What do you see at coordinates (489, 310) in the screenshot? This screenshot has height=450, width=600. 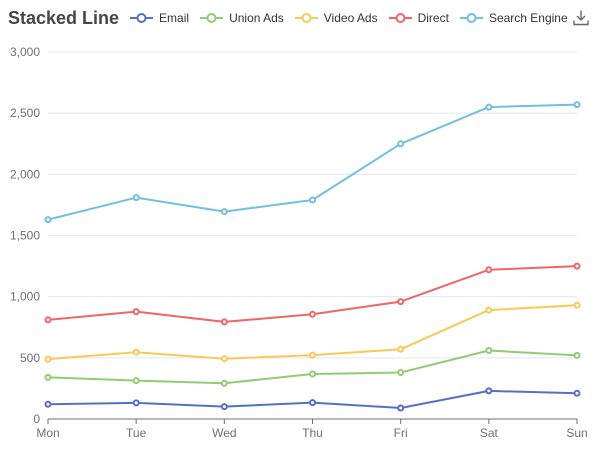 I see `data-point-video-ads-sat` at bounding box center [489, 310].